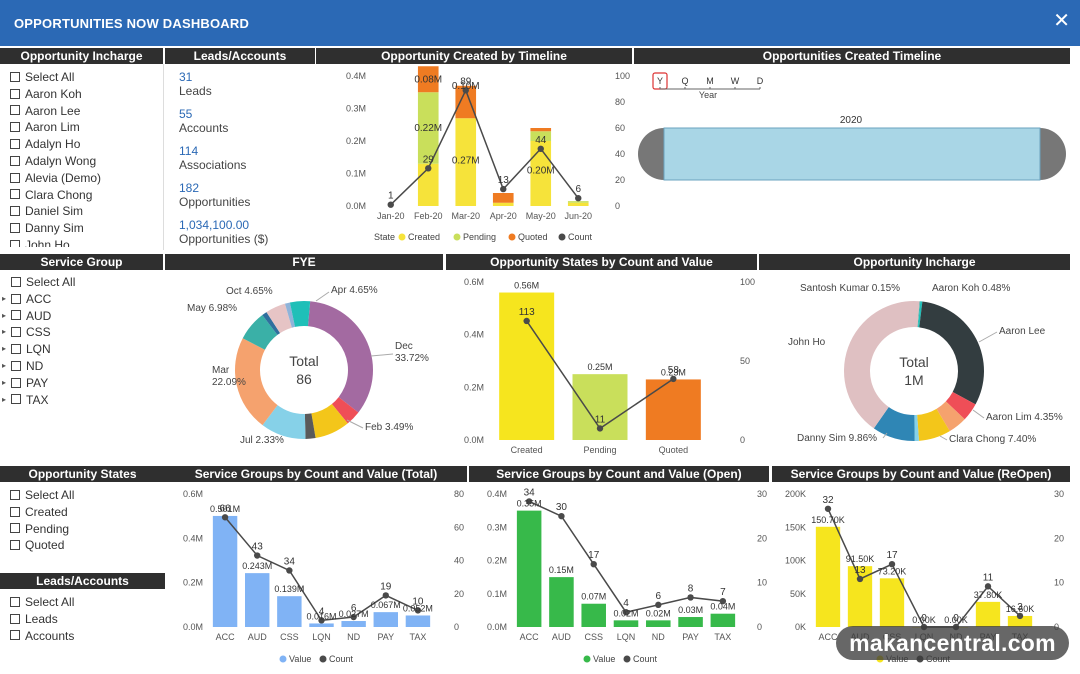 Image resolution: width=1080 pixels, height=674 pixels. What do you see at coordinates (882, 365) in the screenshot?
I see `slice-john-ho` at bounding box center [882, 365].